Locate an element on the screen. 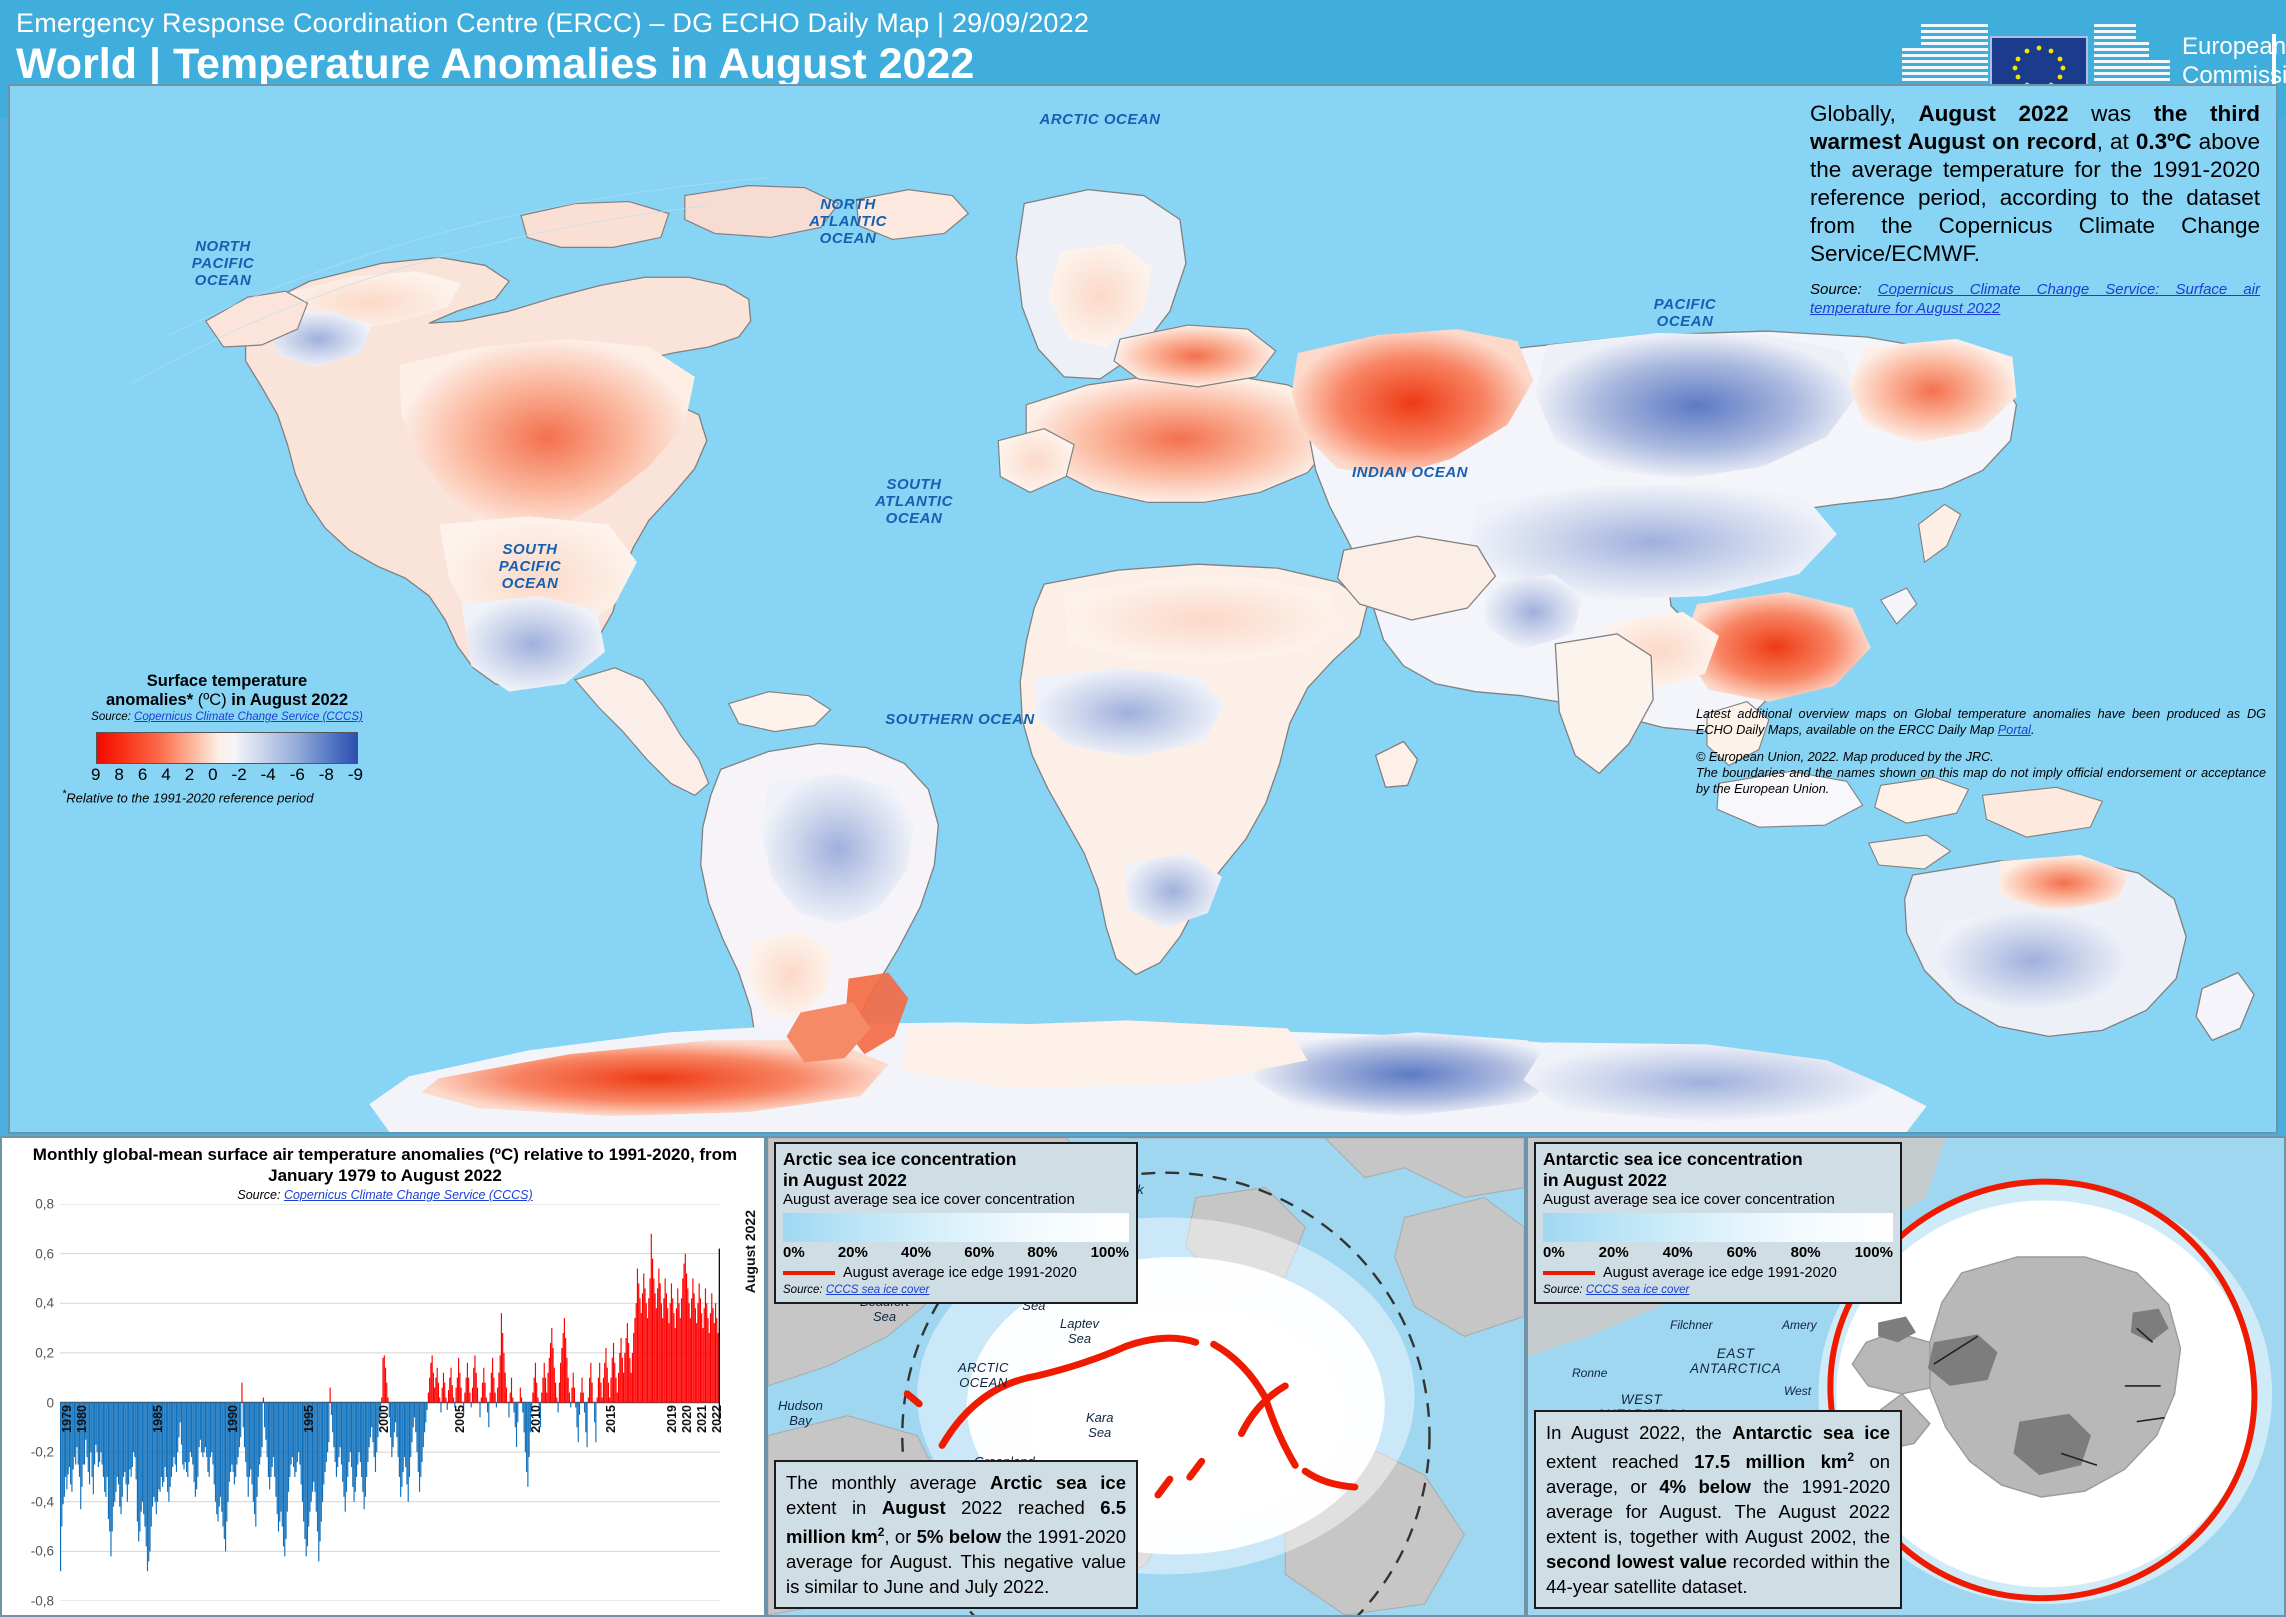  chart-xtick-0: 1979 is located at coordinates (67, 1418).